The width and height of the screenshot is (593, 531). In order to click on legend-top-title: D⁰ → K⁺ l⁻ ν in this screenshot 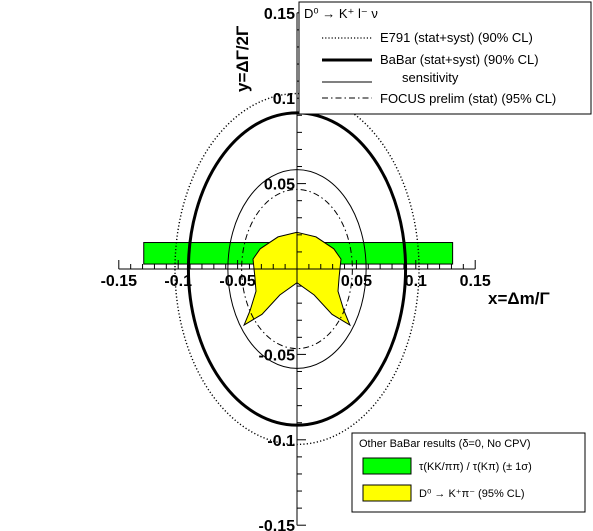, I will do `click(341, 13)`.